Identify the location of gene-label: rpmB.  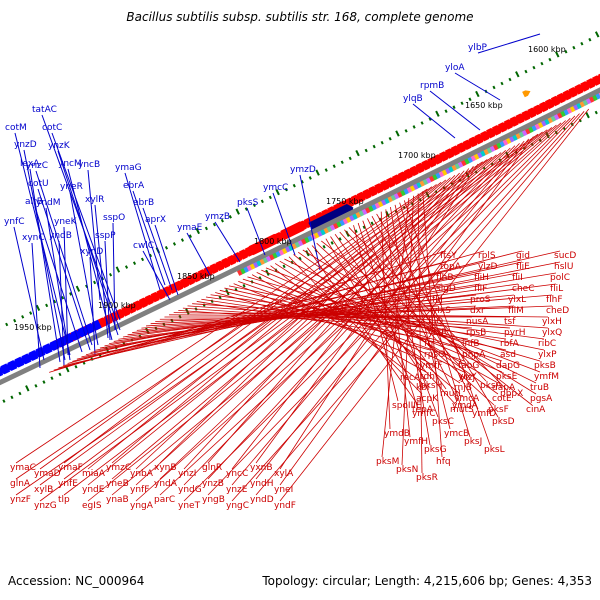
(432, 86).